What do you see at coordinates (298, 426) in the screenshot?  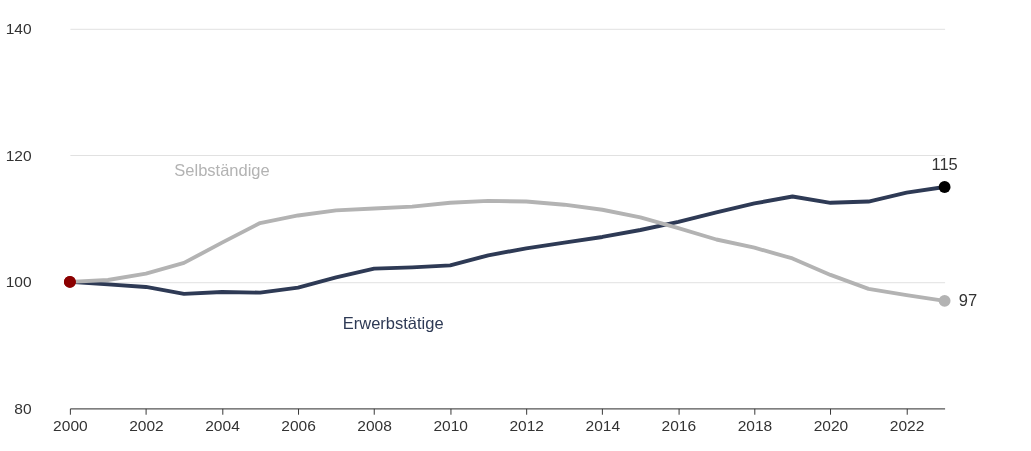 I see `x-tick-label: 2006` at bounding box center [298, 426].